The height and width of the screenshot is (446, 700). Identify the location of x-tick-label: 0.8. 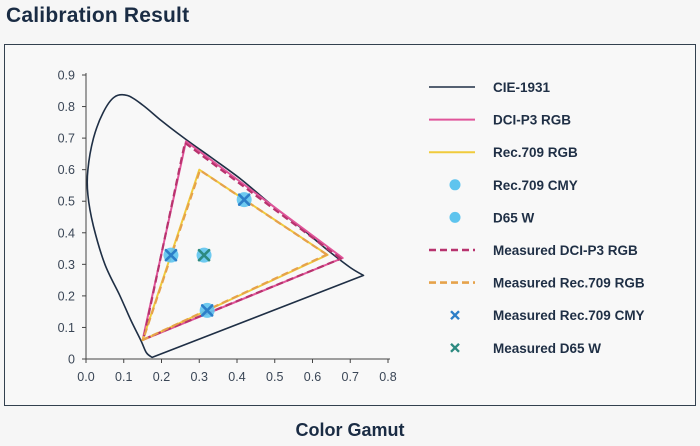
(387, 377).